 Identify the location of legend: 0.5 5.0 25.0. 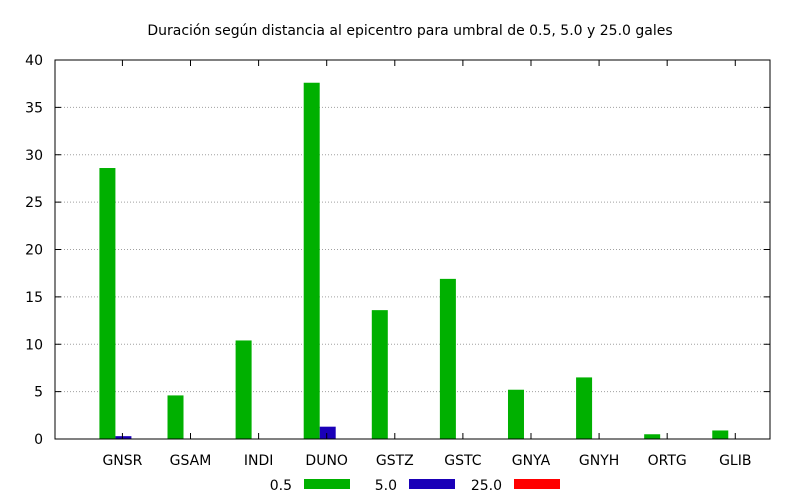
(415, 486).